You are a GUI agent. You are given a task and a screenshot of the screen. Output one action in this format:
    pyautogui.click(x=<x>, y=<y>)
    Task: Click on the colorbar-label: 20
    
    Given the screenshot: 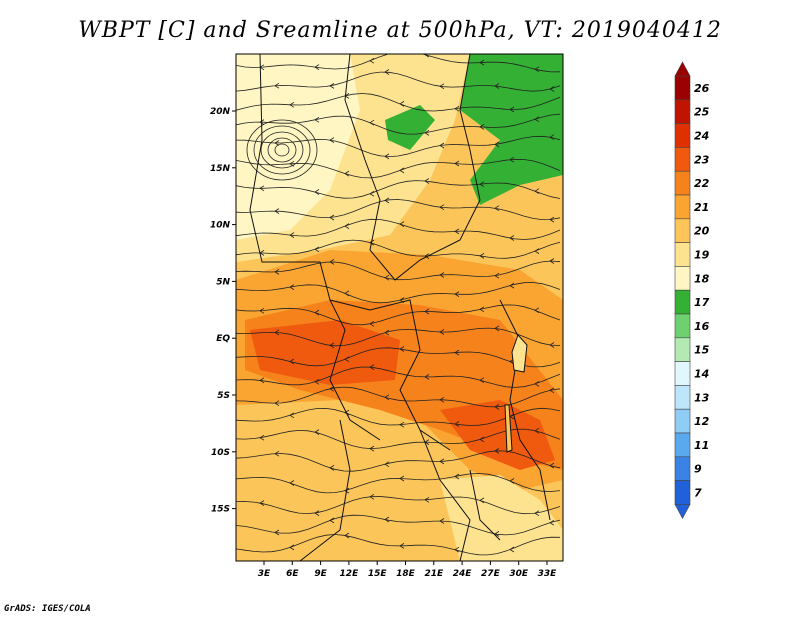 What is the action you would take?
    pyautogui.click(x=702, y=231)
    